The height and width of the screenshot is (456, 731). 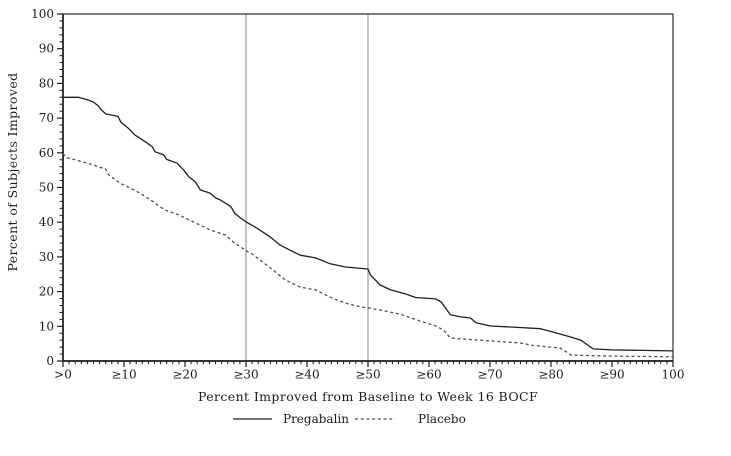 What do you see at coordinates (46, 118) in the screenshot?
I see `y-tick-label: 70` at bounding box center [46, 118].